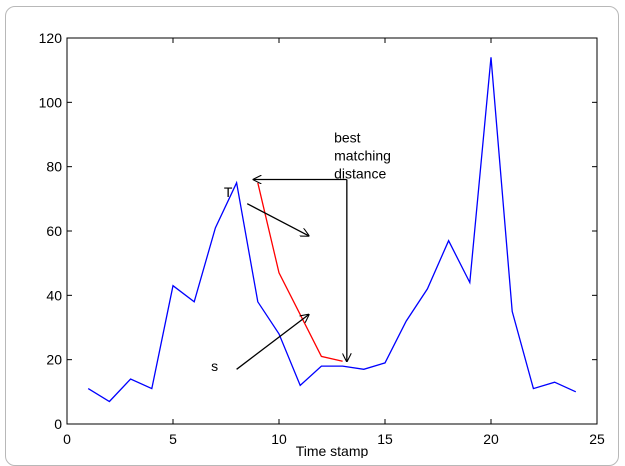 This screenshot has width=625, height=466. I want to click on y-tick-label: 40, so click(54, 295).